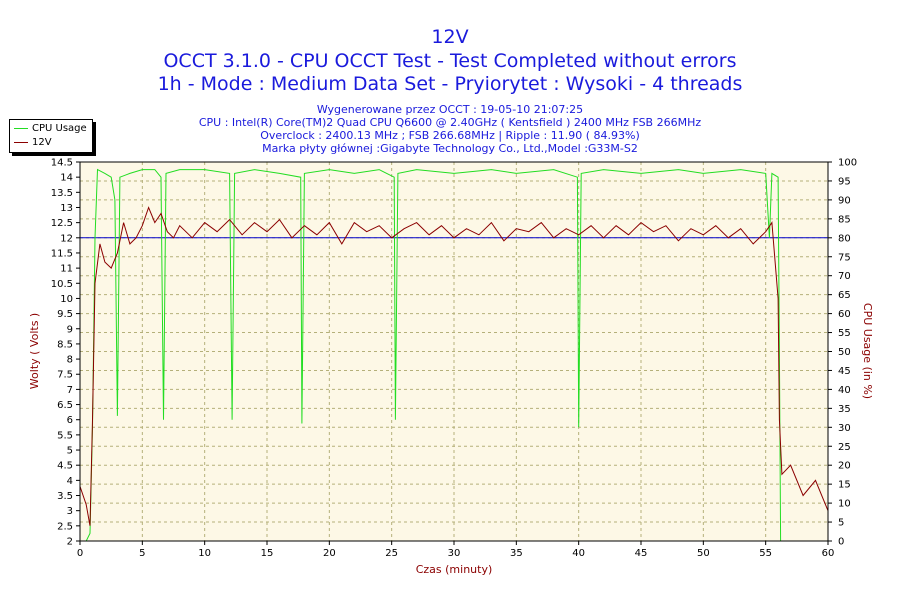 This screenshot has height=600, width=900. What do you see at coordinates (841, 523) in the screenshot?
I see `y-right-tick-label: 5` at bounding box center [841, 523].